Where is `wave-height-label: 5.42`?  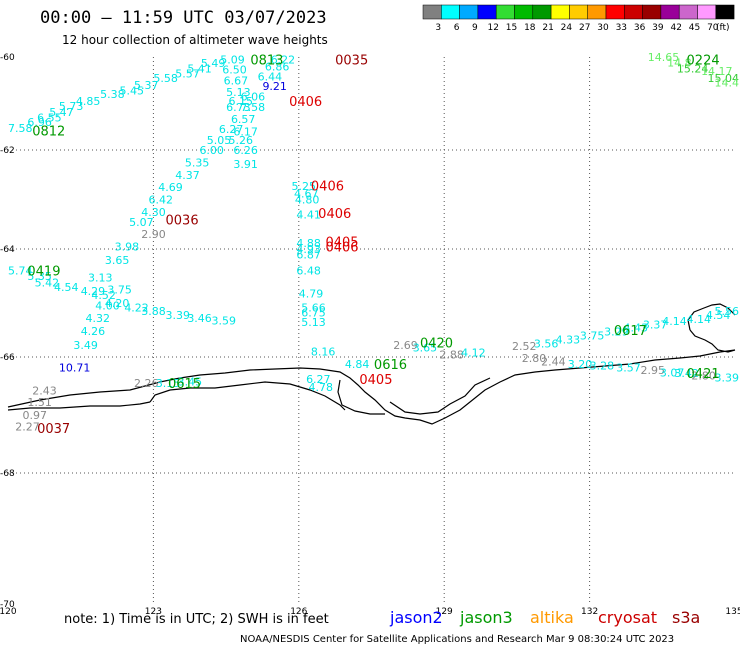
wave-height-label: 5.42 is located at coordinates (47, 282).